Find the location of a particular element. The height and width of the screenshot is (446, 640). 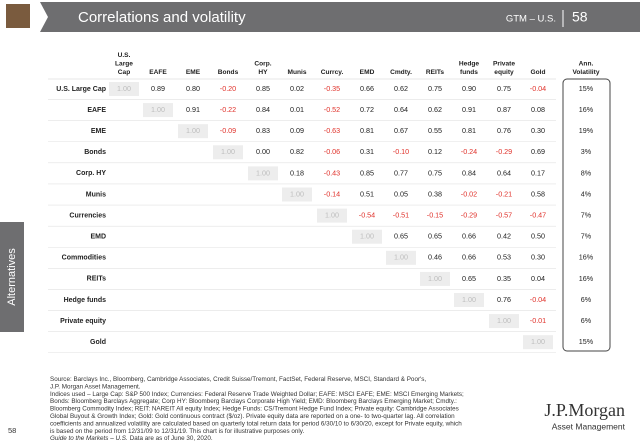

correlation-value: -0.06 is located at coordinates (332, 151).